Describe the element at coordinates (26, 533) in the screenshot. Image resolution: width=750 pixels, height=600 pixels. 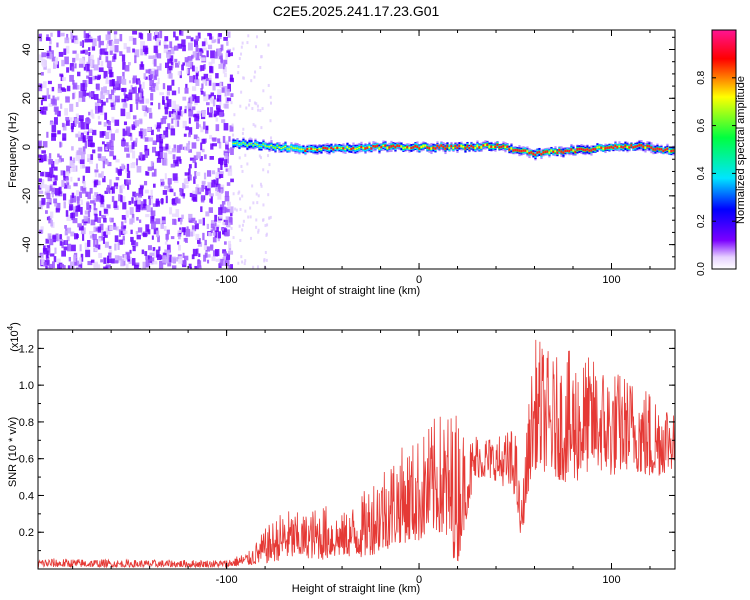
I see `snr-y-tick-label: 0.2` at that location.